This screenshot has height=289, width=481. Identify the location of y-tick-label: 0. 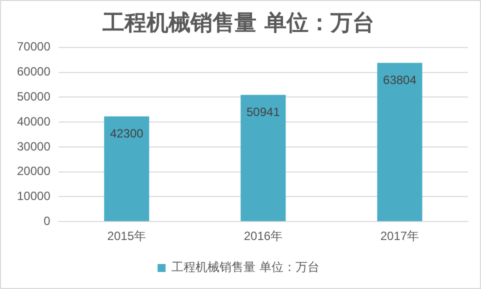
(47, 221).